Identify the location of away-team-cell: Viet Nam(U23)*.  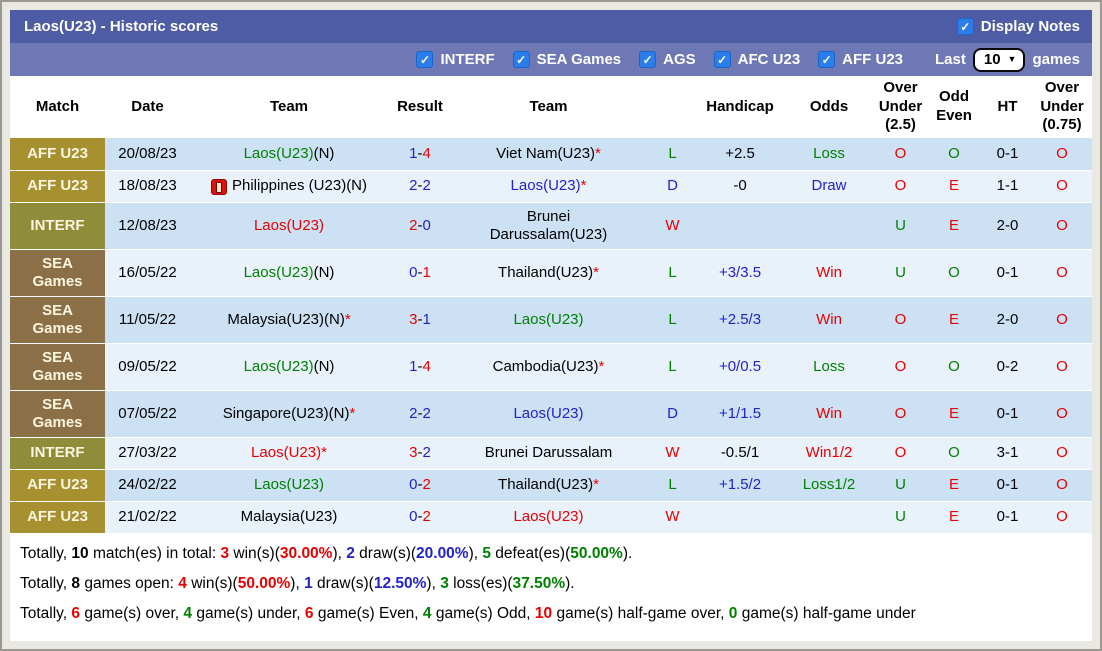
(548, 154).